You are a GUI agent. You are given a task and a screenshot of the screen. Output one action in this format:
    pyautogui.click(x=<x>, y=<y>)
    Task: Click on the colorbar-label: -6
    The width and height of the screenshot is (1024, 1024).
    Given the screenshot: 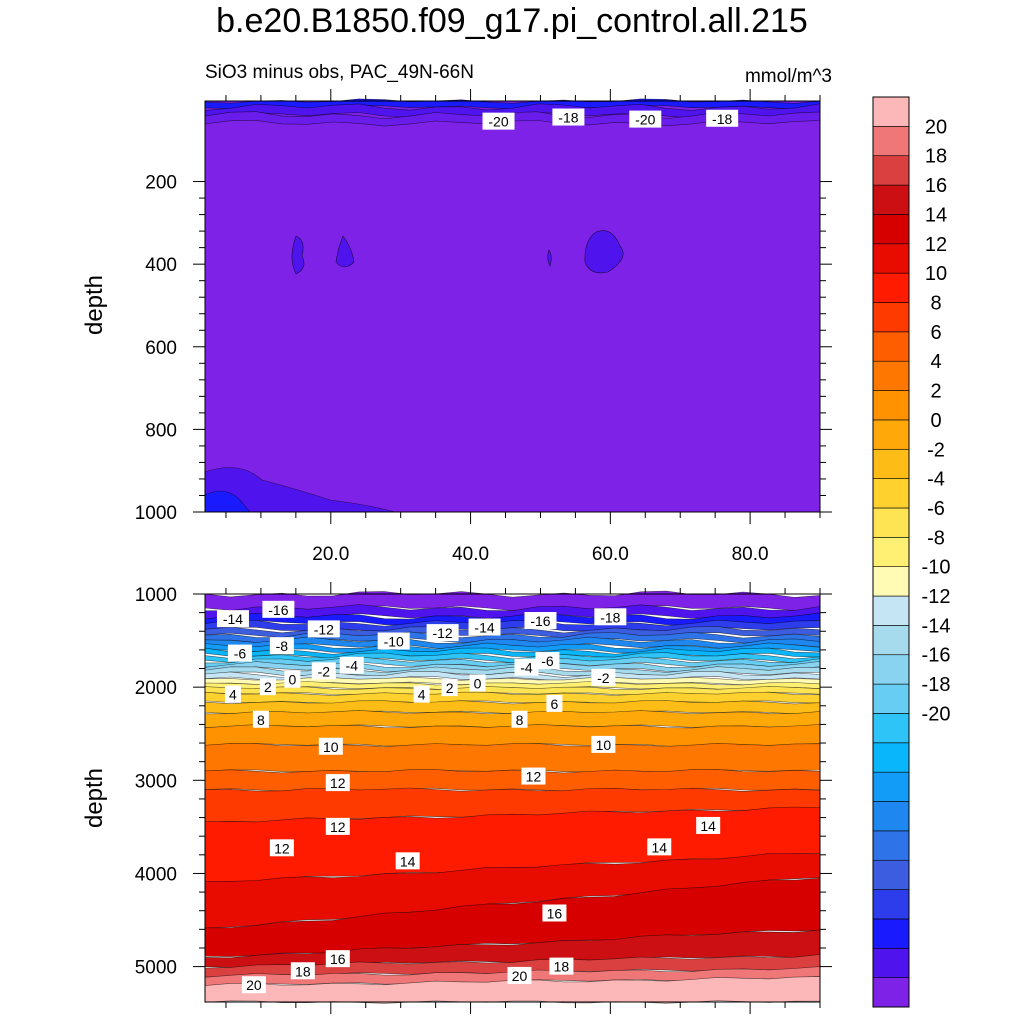 What is the action you would take?
    pyautogui.click(x=936, y=509)
    